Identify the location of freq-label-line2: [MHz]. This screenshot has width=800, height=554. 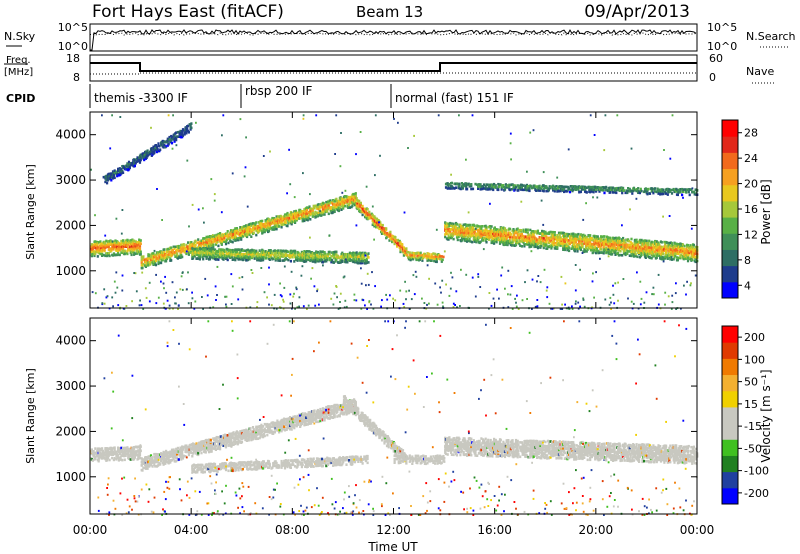
(18, 72).